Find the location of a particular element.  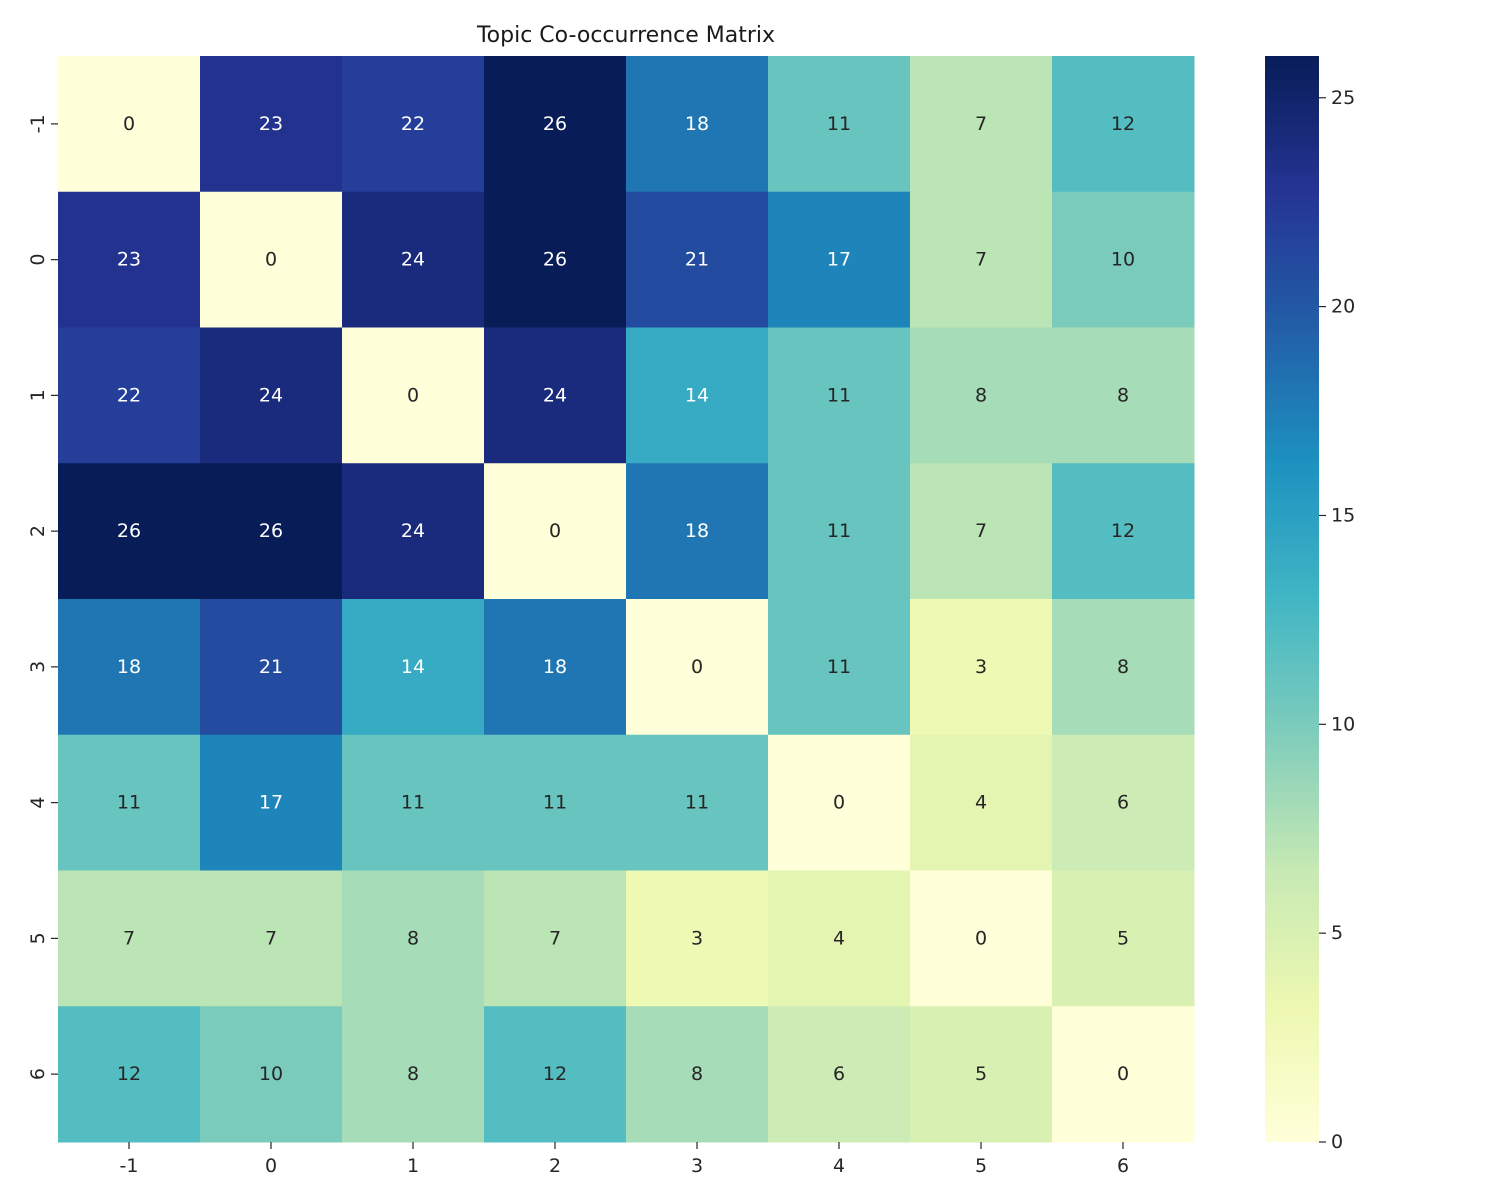

cell-value-label: 23 is located at coordinates (271, 124).